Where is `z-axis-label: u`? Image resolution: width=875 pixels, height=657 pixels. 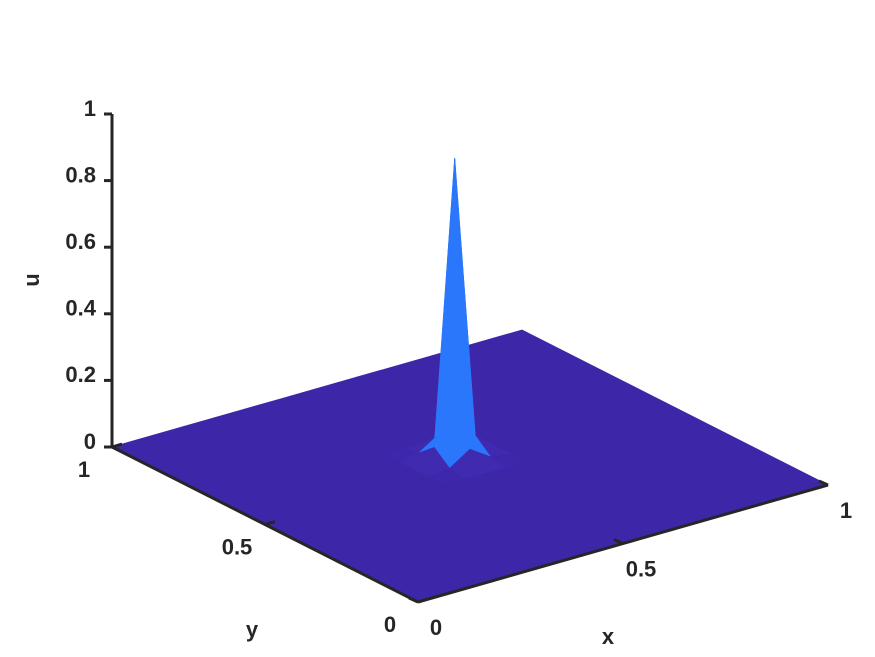 z-axis-label: u is located at coordinates (31, 279).